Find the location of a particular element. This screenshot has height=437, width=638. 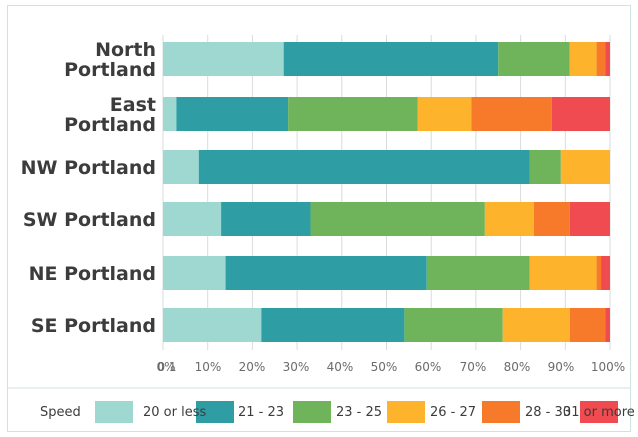

x-tick-label: 40% is located at coordinates (340, 367).